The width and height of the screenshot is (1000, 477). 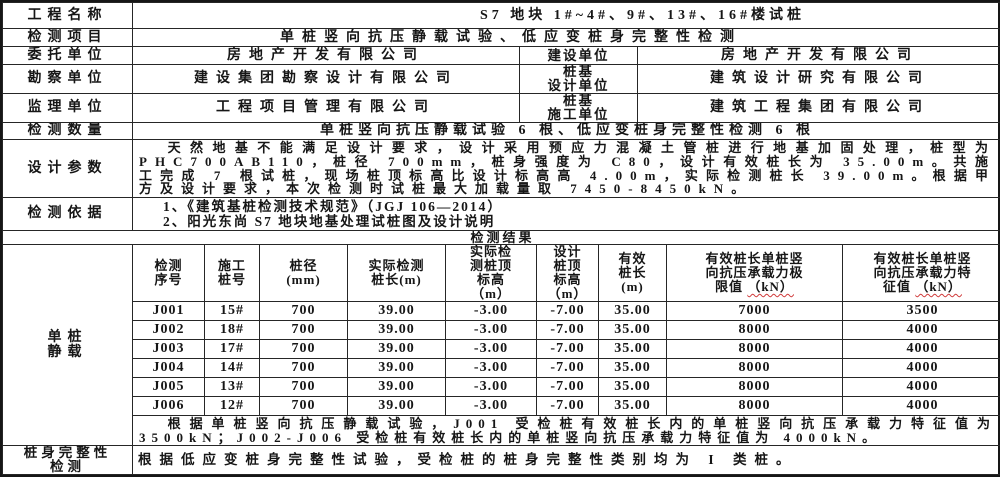 I want to click on pile-design-unit-label: 桩基 设计单位, so click(x=579, y=79).